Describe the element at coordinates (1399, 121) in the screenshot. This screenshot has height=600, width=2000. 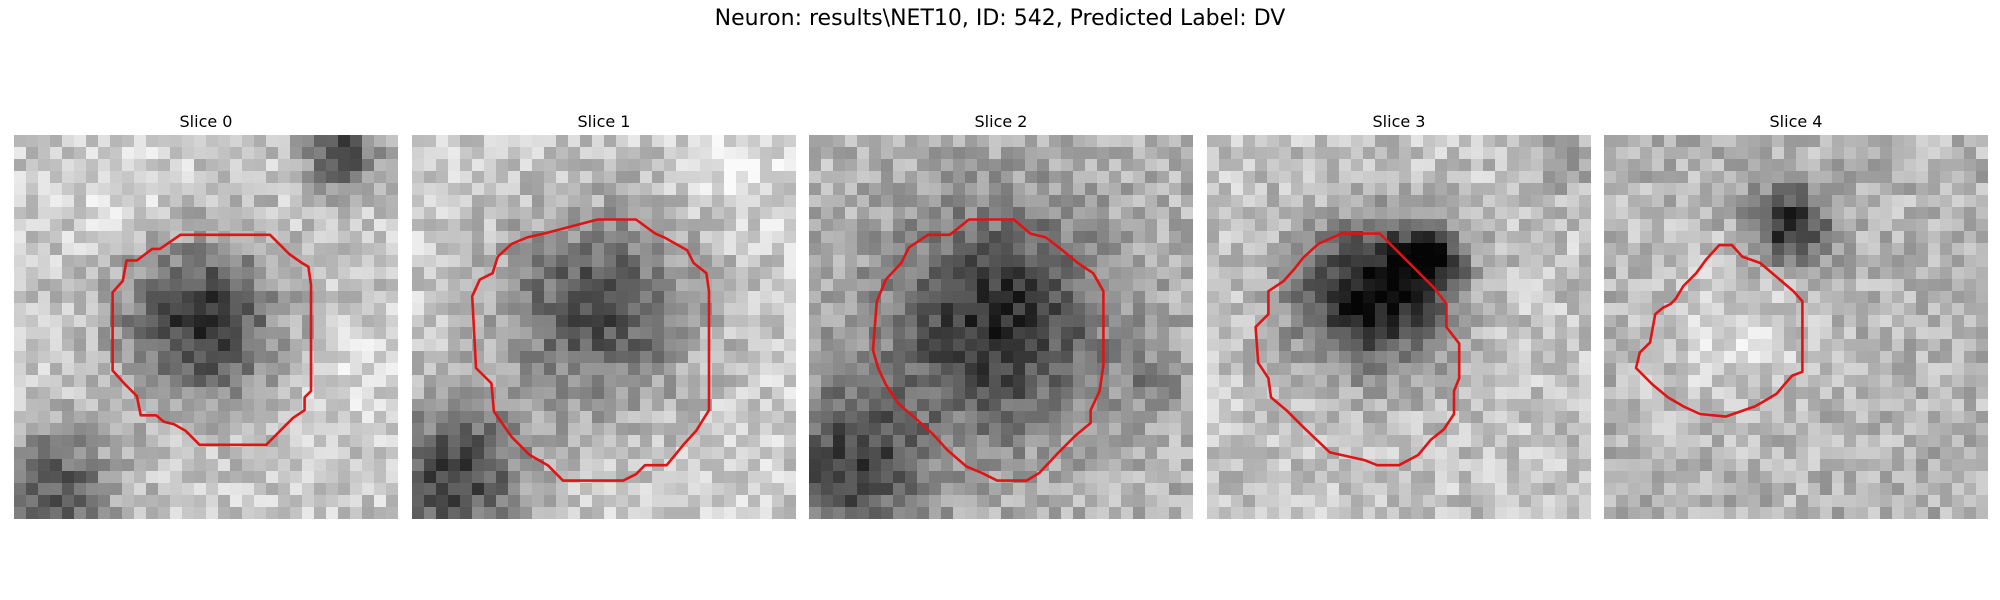
I see `slice-title: Slice 3` at that location.